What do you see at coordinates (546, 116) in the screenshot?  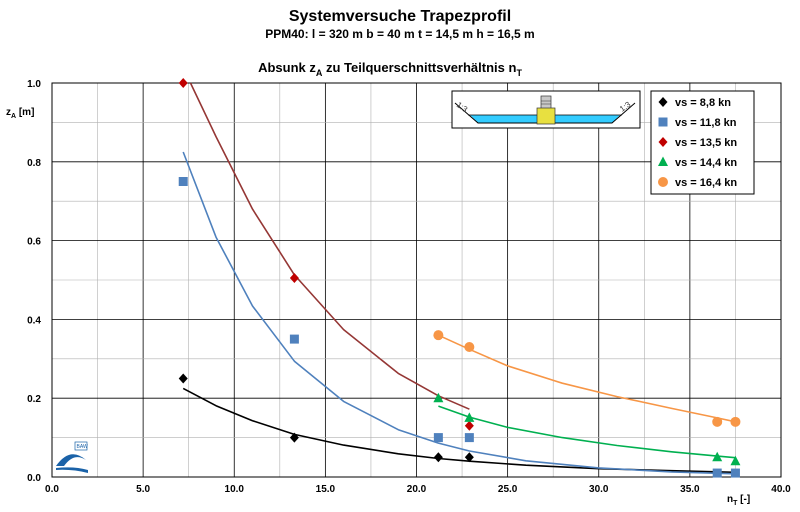 I see `ship-hull` at bounding box center [546, 116].